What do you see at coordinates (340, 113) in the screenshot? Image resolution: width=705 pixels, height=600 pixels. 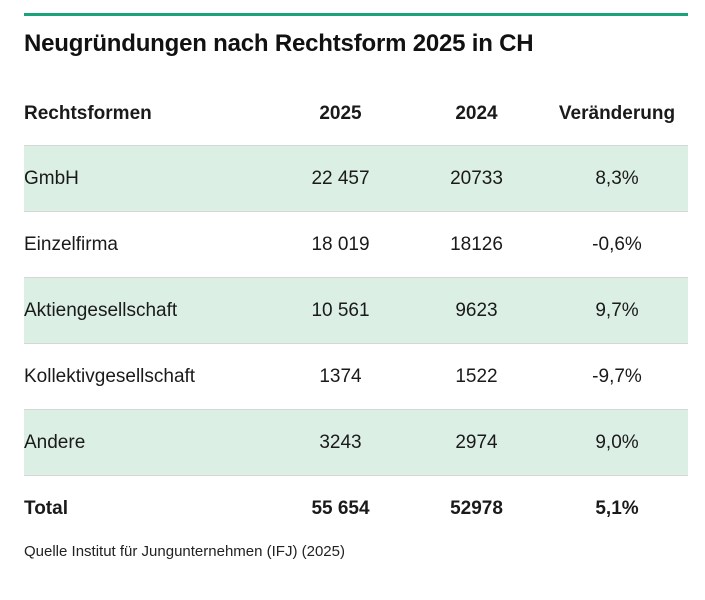 I see `header-2025: 2025` at bounding box center [340, 113].